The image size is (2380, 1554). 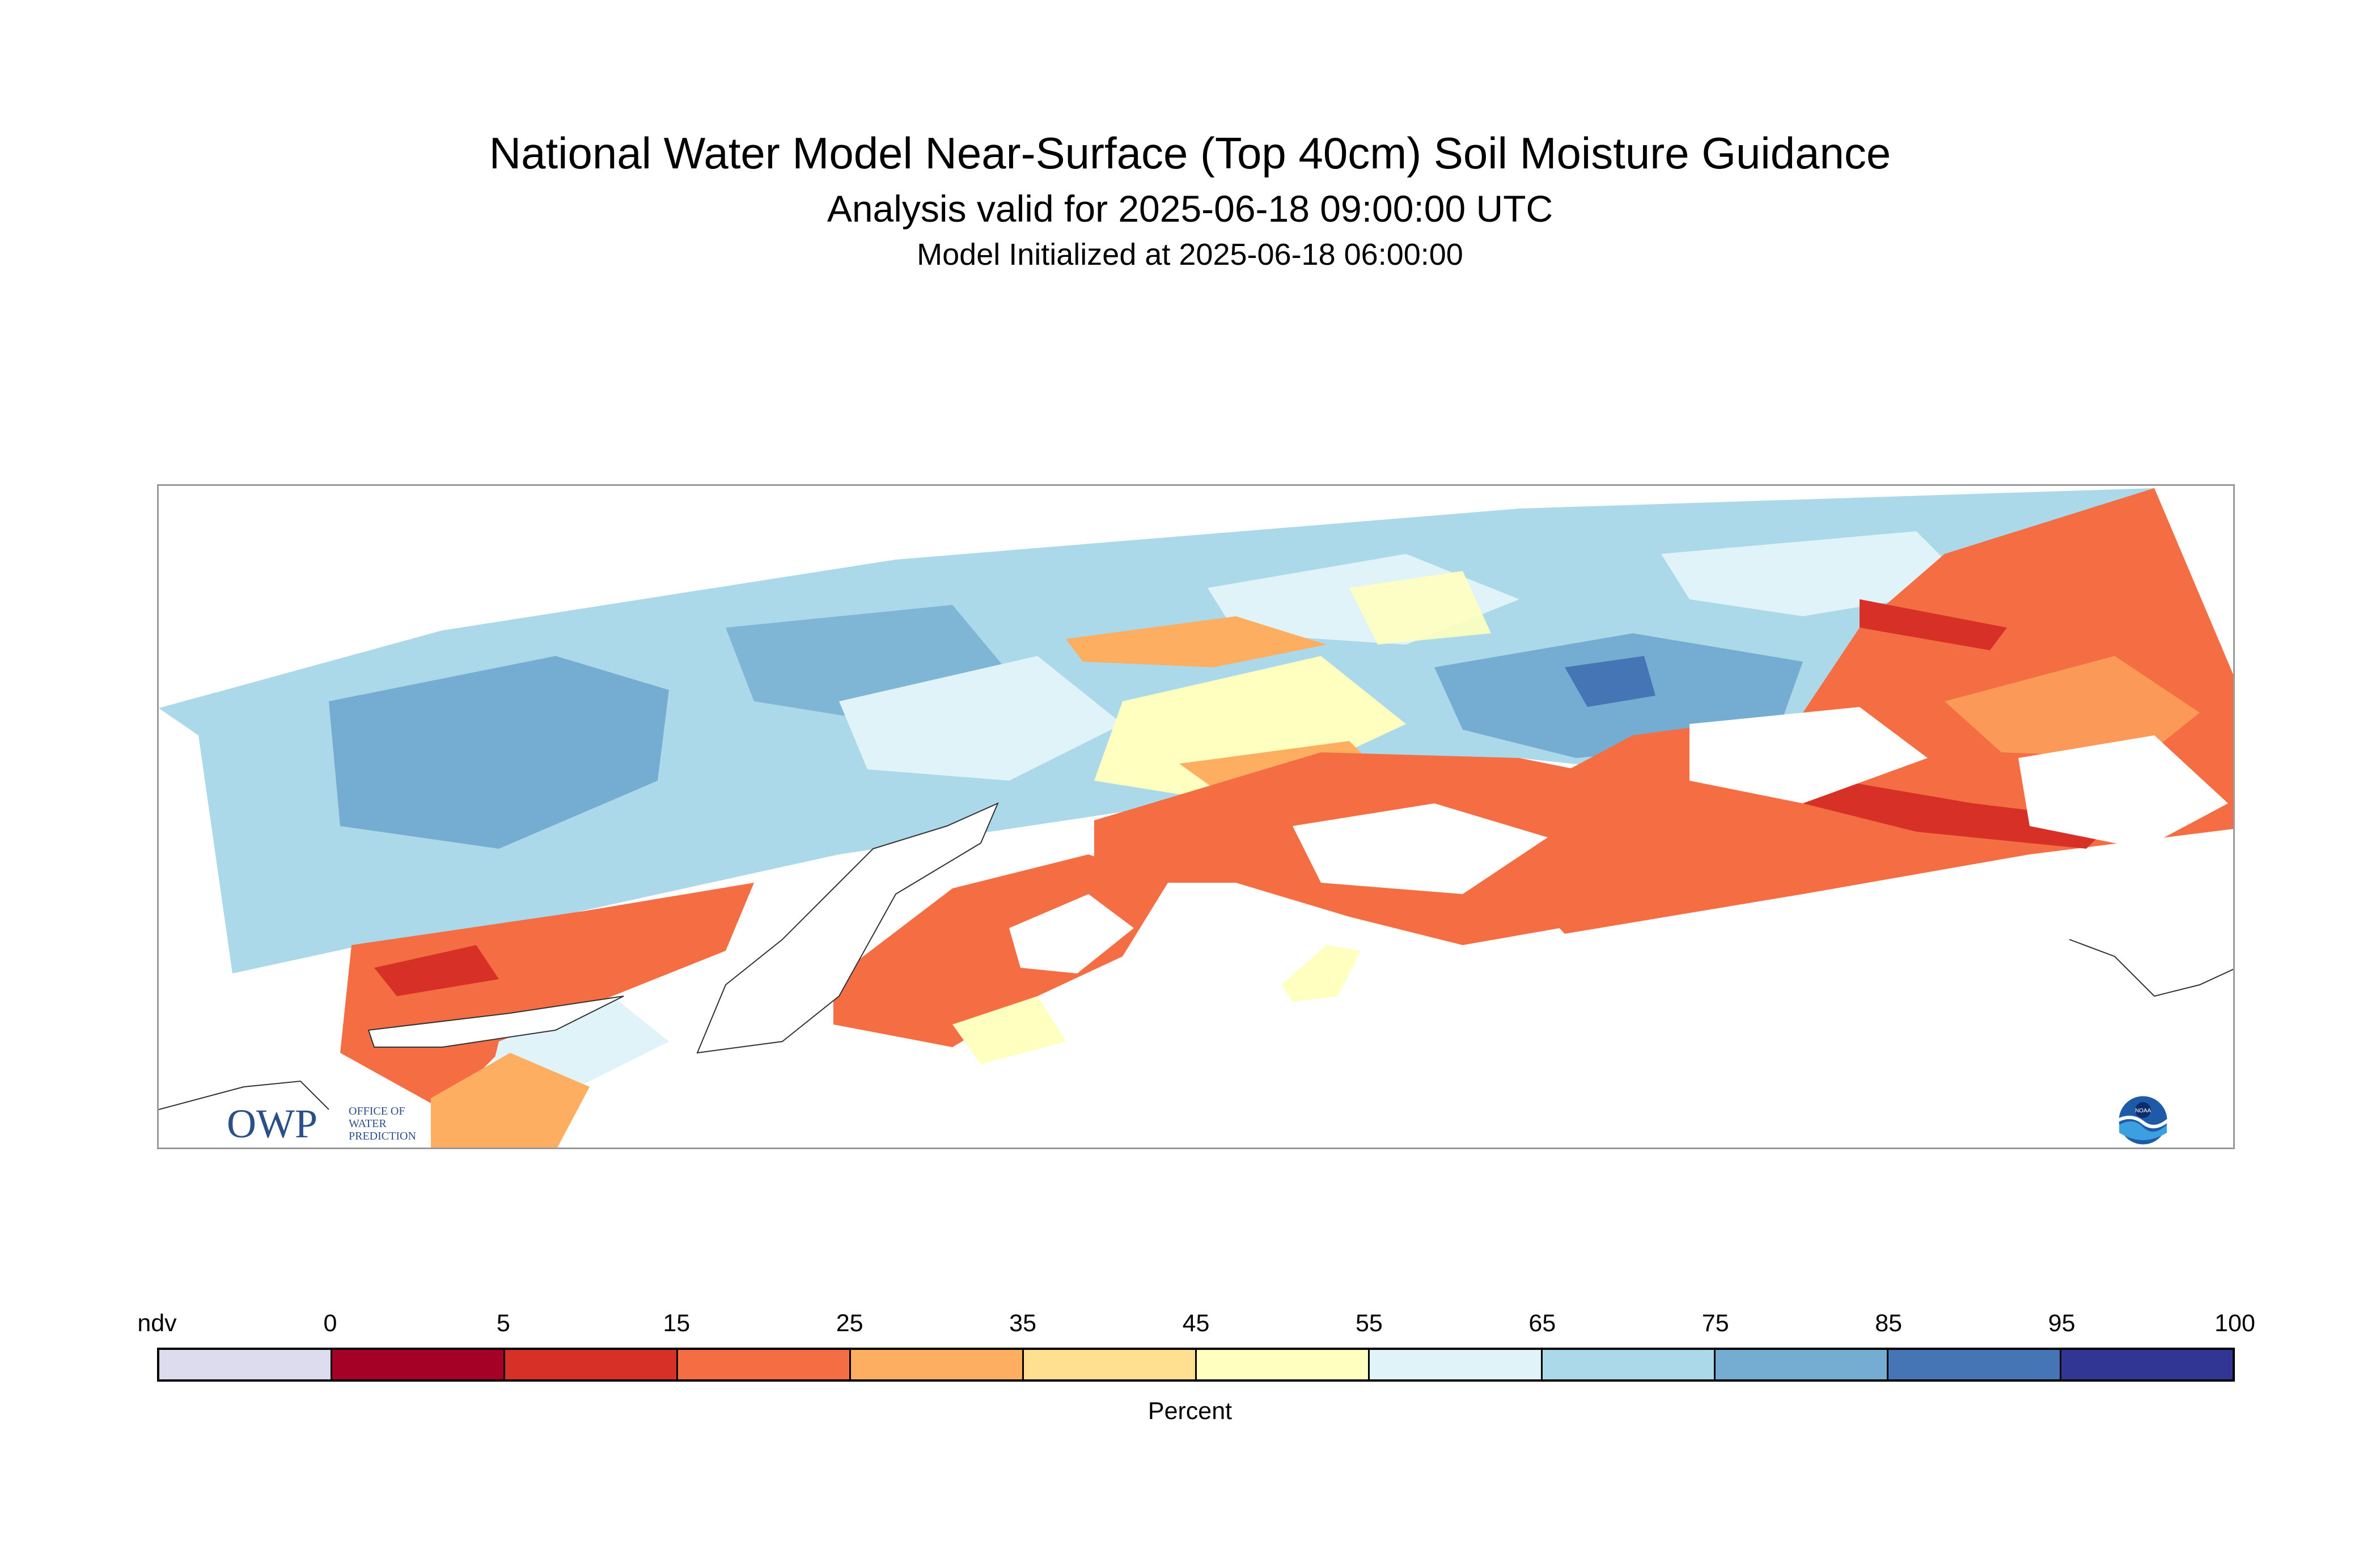 I want to click on coastline, so click(x=244, y=1095).